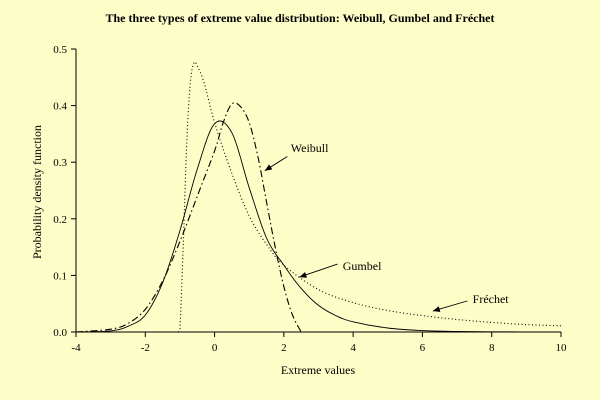 The height and width of the screenshot is (400, 600). Describe the element at coordinates (303, 275) in the screenshot. I see `annotation-gumbel-arrow-head` at that location.